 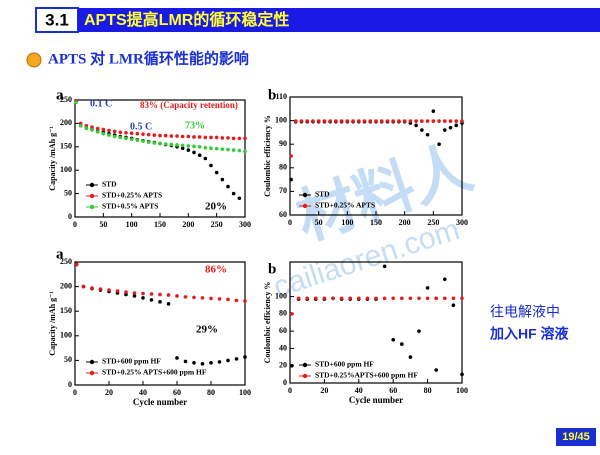 What do you see at coordinates (525, 312) in the screenshot?
I see `side-note: 往电解液中` at bounding box center [525, 312].